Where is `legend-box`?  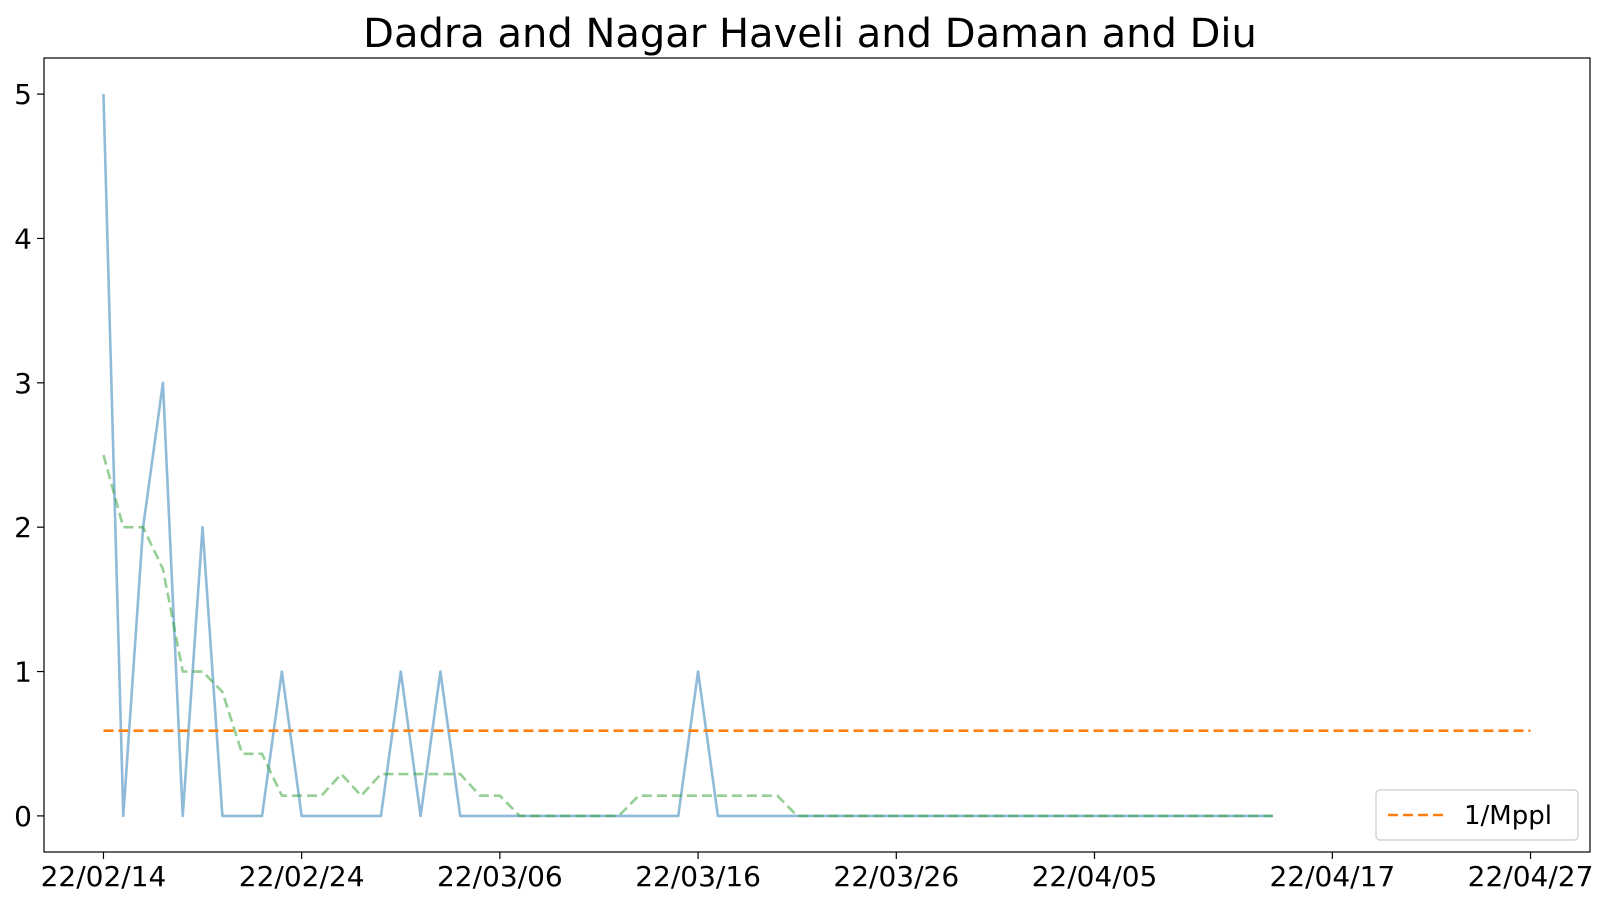
legend-box is located at coordinates (1477, 815).